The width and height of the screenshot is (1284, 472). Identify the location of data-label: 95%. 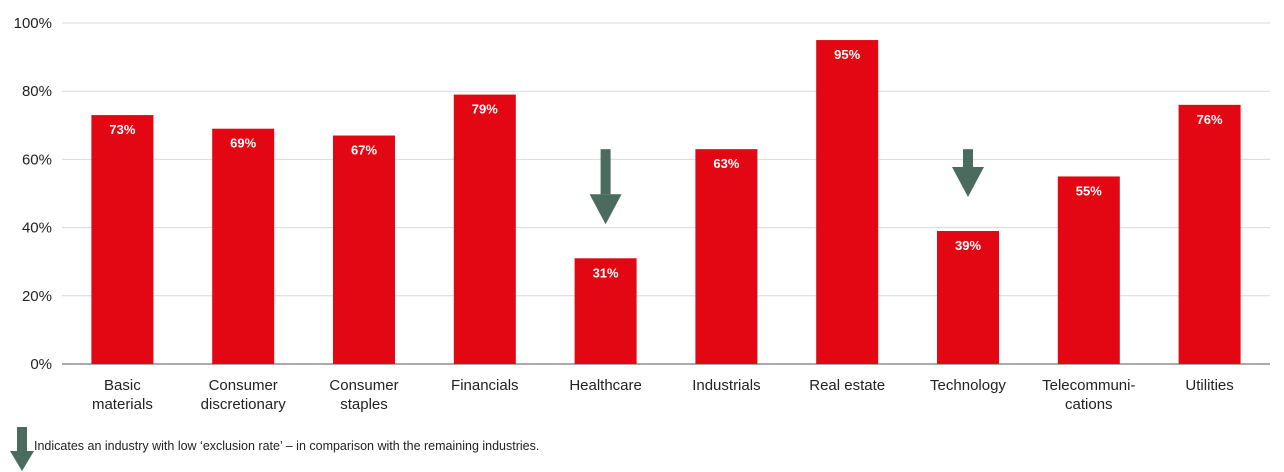
(847, 54).